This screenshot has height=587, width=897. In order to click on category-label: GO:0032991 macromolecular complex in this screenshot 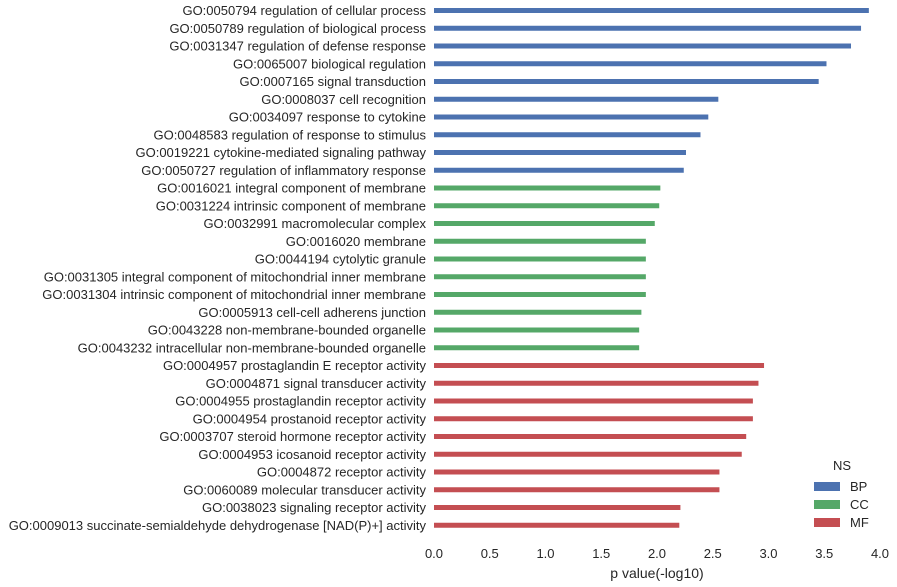, I will do `click(314, 223)`.